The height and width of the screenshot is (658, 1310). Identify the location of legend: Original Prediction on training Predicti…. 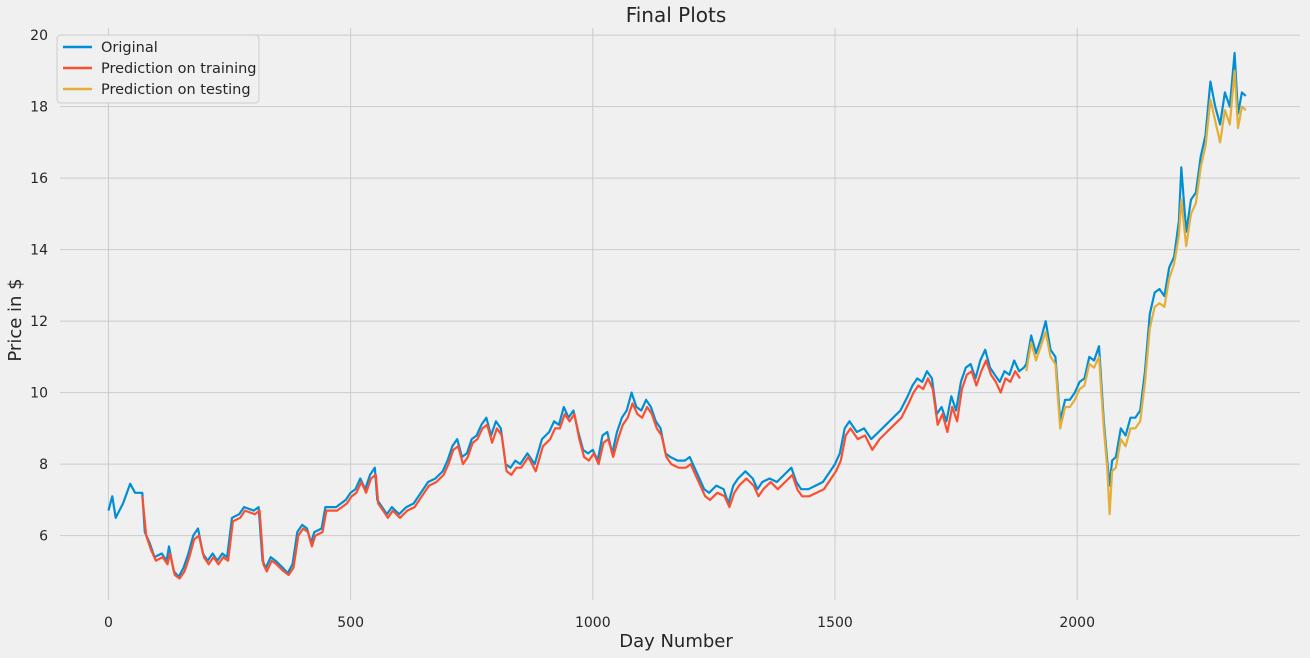
(158, 69).